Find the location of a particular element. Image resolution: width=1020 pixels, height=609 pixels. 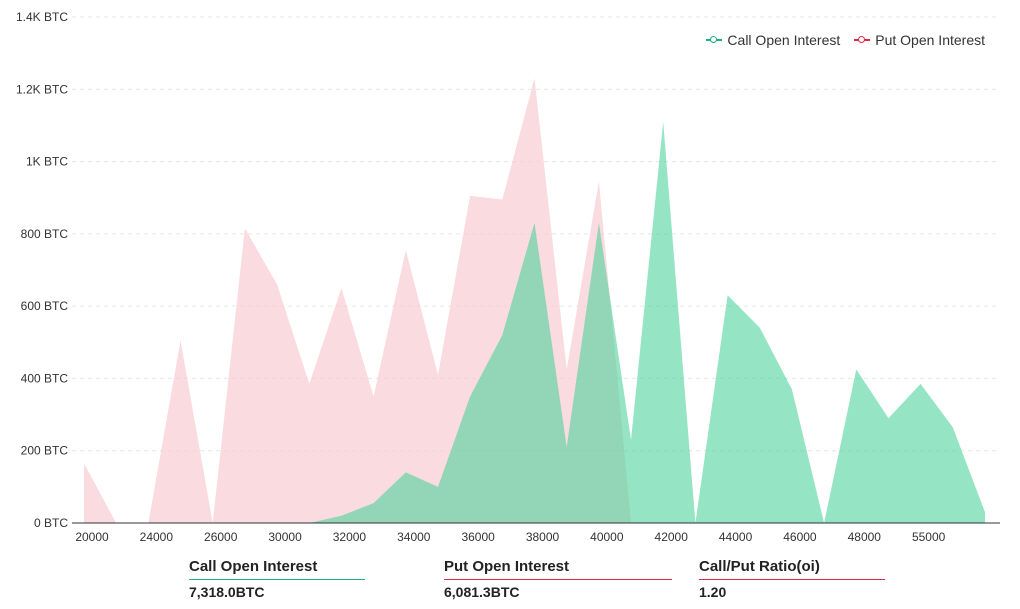

x-tick-label: 20000 is located at coordinates (92, 537).